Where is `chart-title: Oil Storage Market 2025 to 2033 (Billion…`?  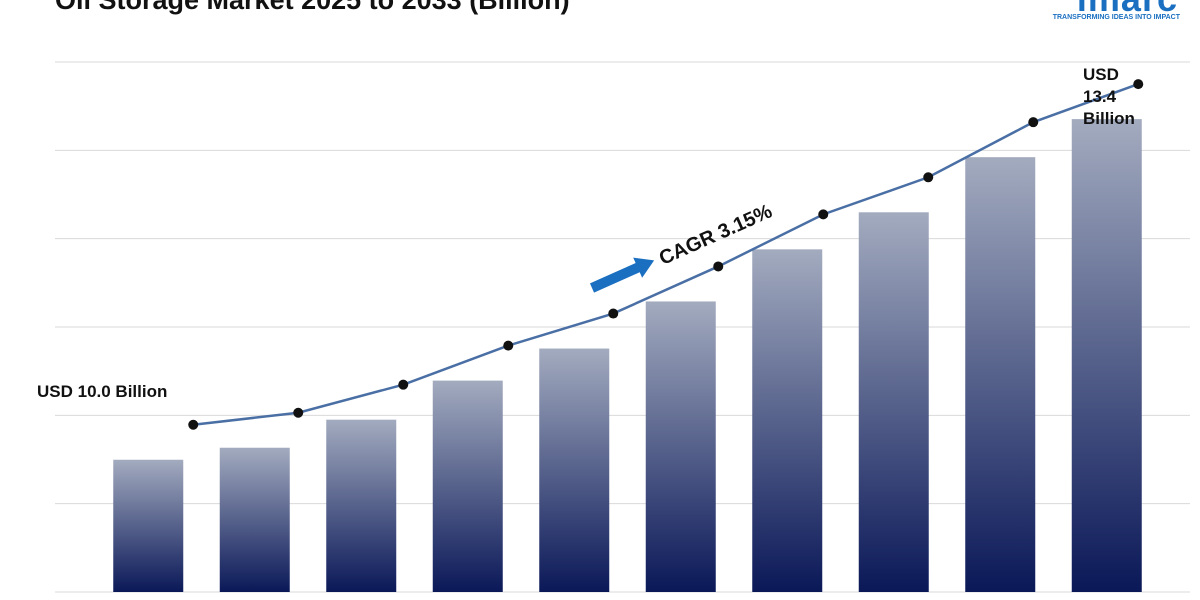
chart-title: Oil Storage Market 2025 to 2033 (Billion… is located at coordinates (312, 7).